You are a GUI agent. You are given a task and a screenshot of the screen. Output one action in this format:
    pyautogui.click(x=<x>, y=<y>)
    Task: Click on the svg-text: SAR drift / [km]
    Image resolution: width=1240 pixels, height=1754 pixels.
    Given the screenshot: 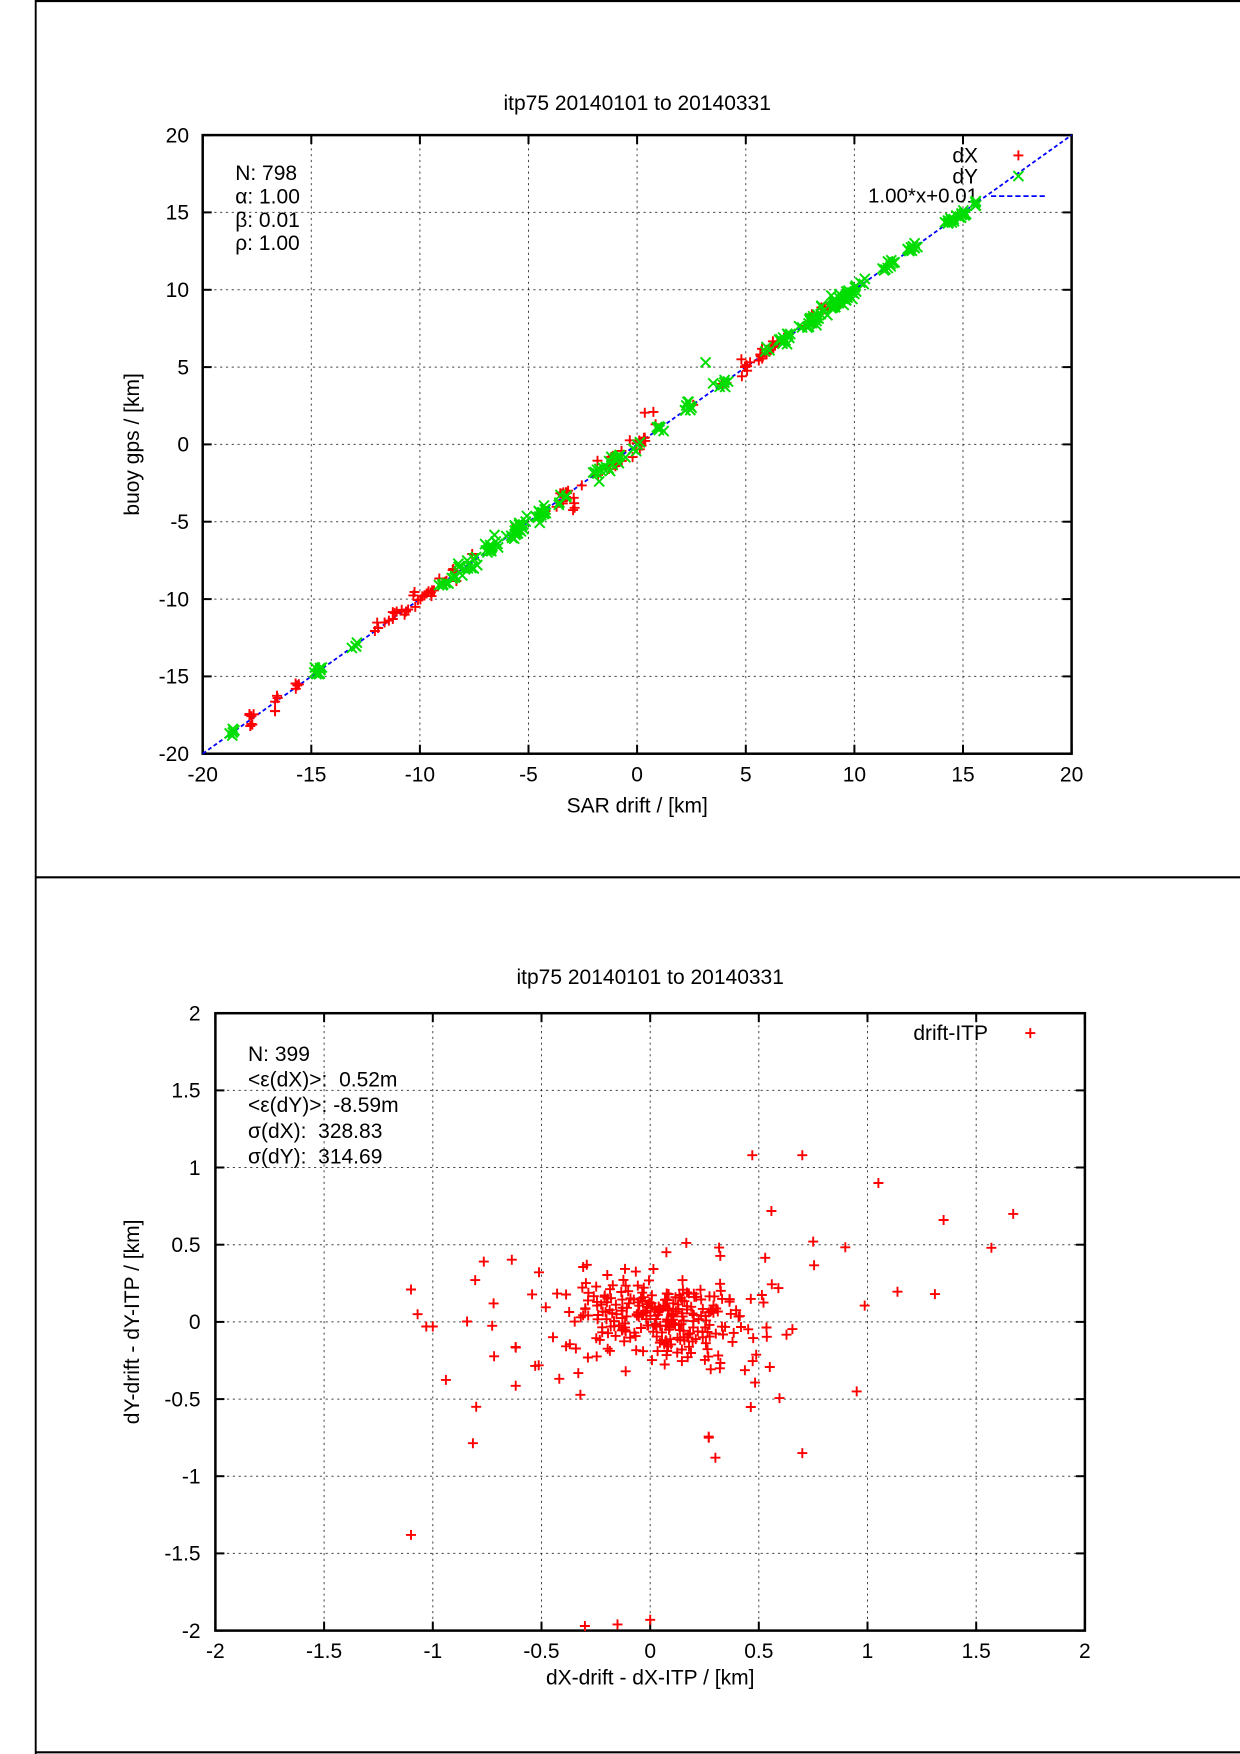 What is the action you would take?
    pyautogui.click(x=637, y=806)
    